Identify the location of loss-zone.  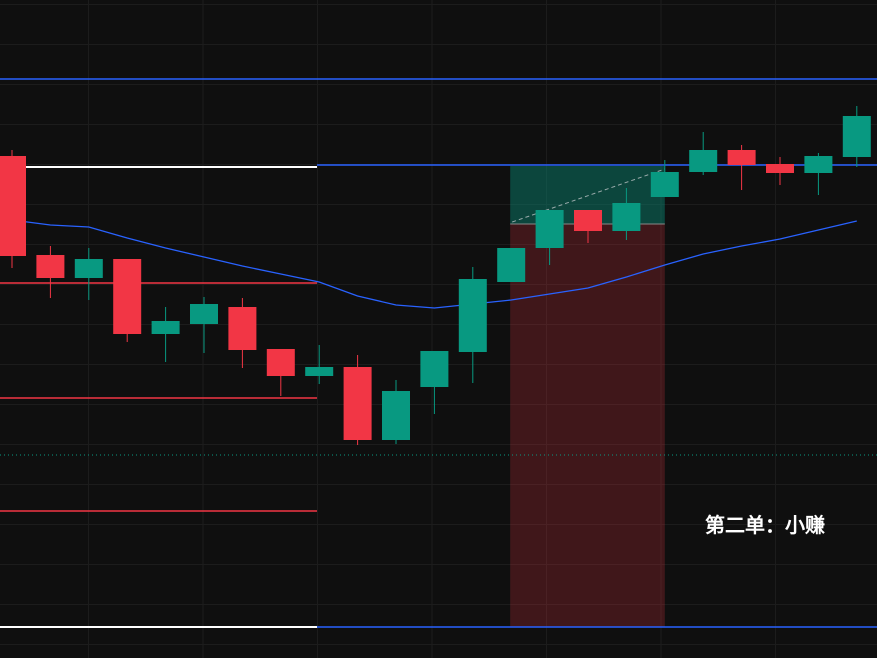
(587, 425).